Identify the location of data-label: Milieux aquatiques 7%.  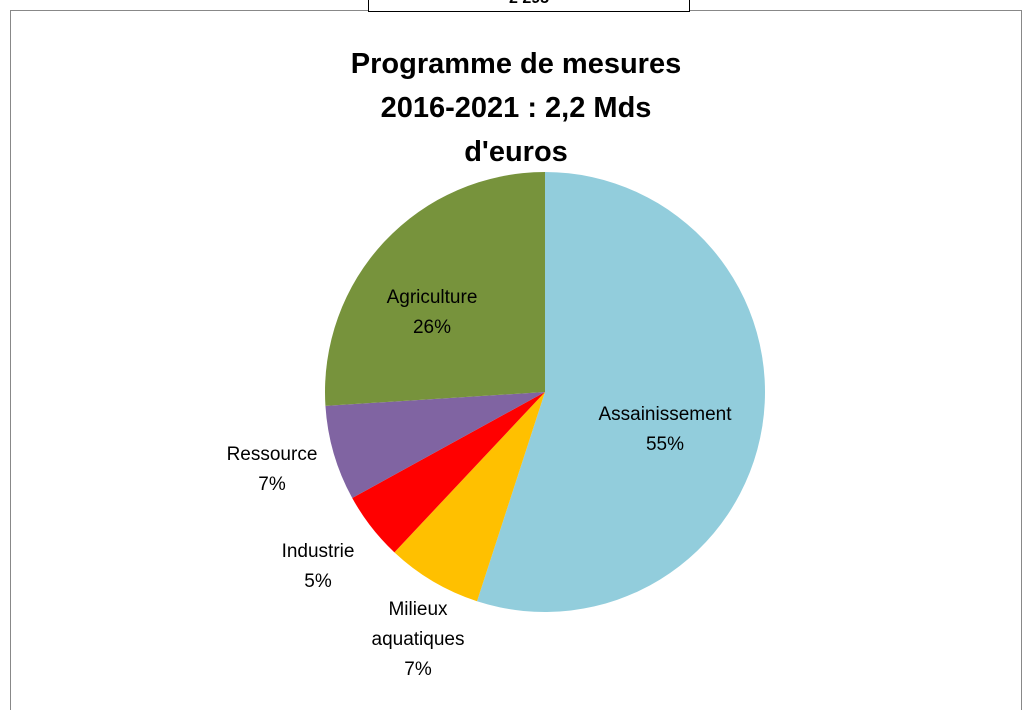
(418, 640).